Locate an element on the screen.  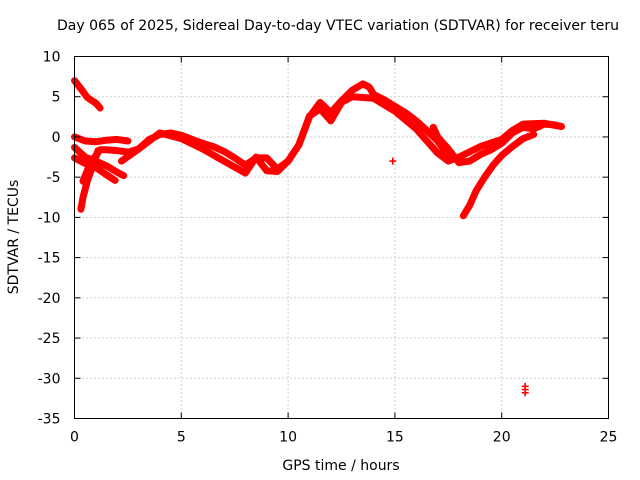
x-tick-label: 20 is located at coordinates (502, 438).